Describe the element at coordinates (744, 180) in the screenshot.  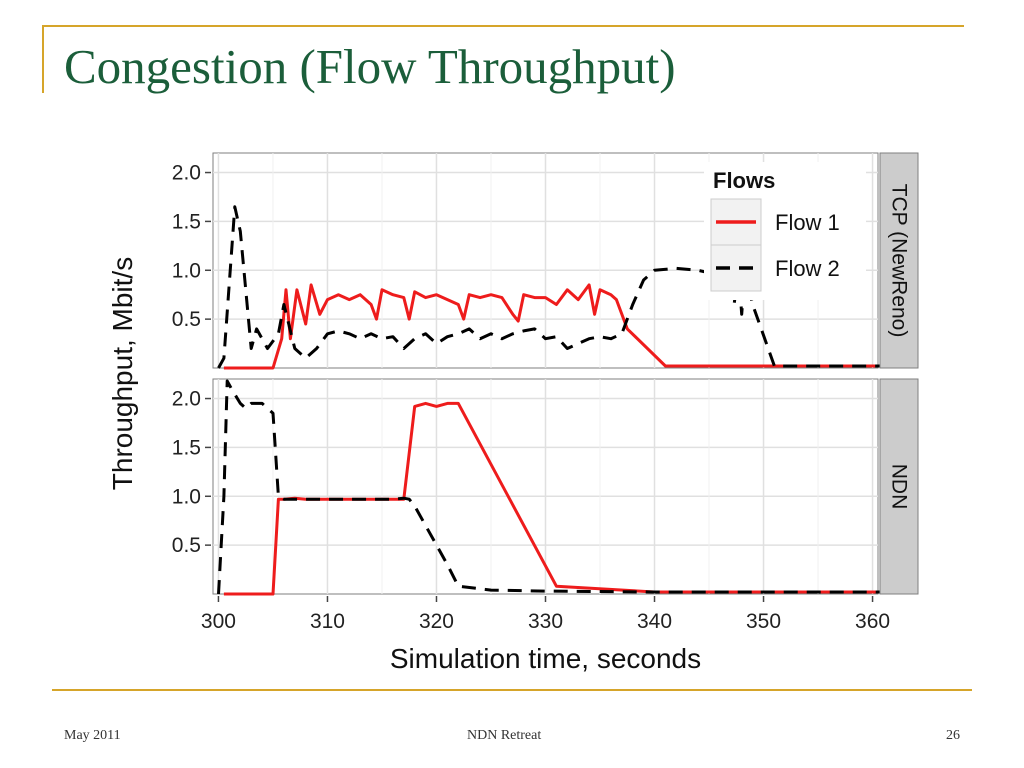
I see `legend-title: Flows` at that location.